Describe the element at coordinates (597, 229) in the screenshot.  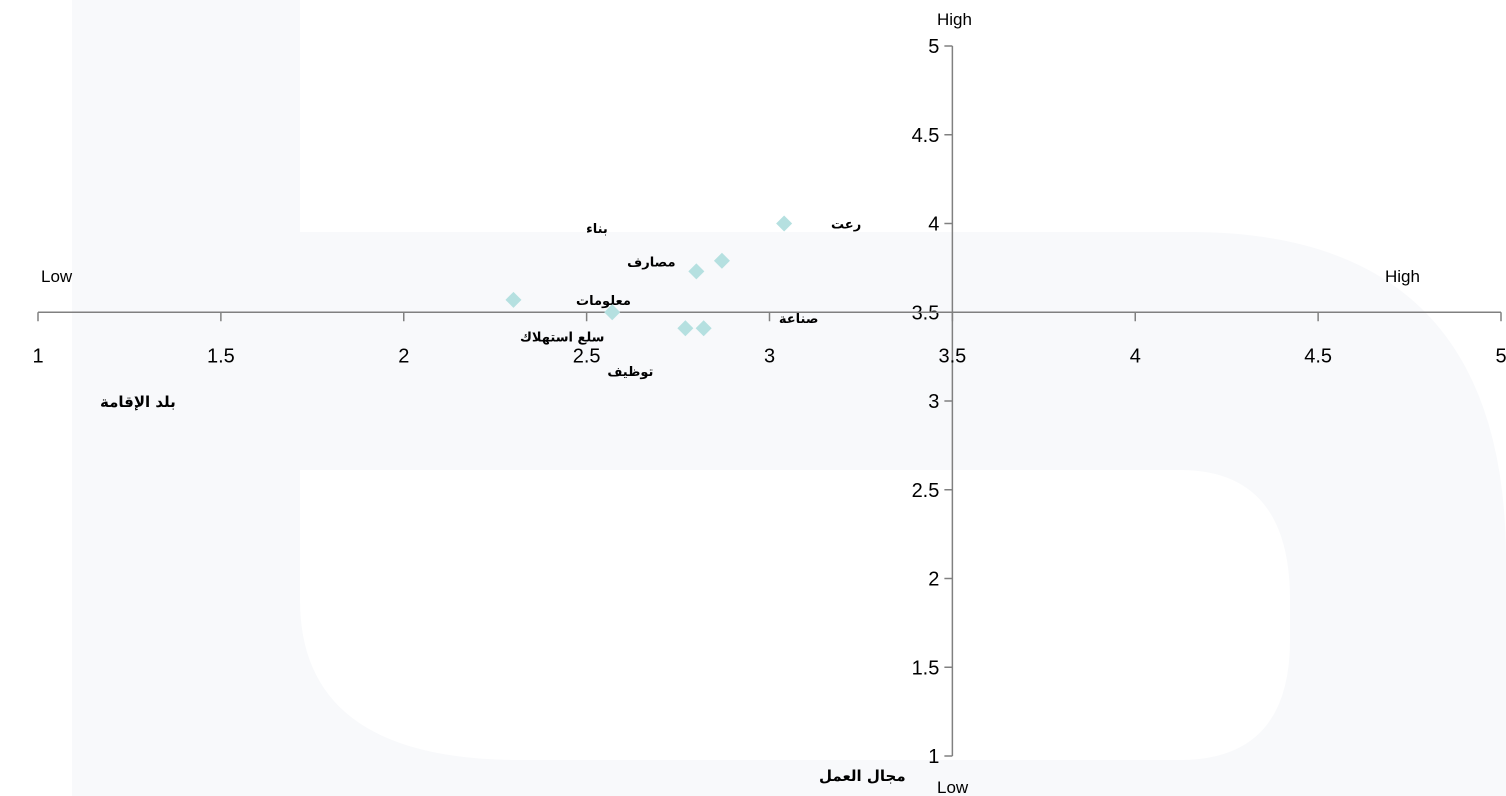
I see `data-point-label: بناء` at that location.